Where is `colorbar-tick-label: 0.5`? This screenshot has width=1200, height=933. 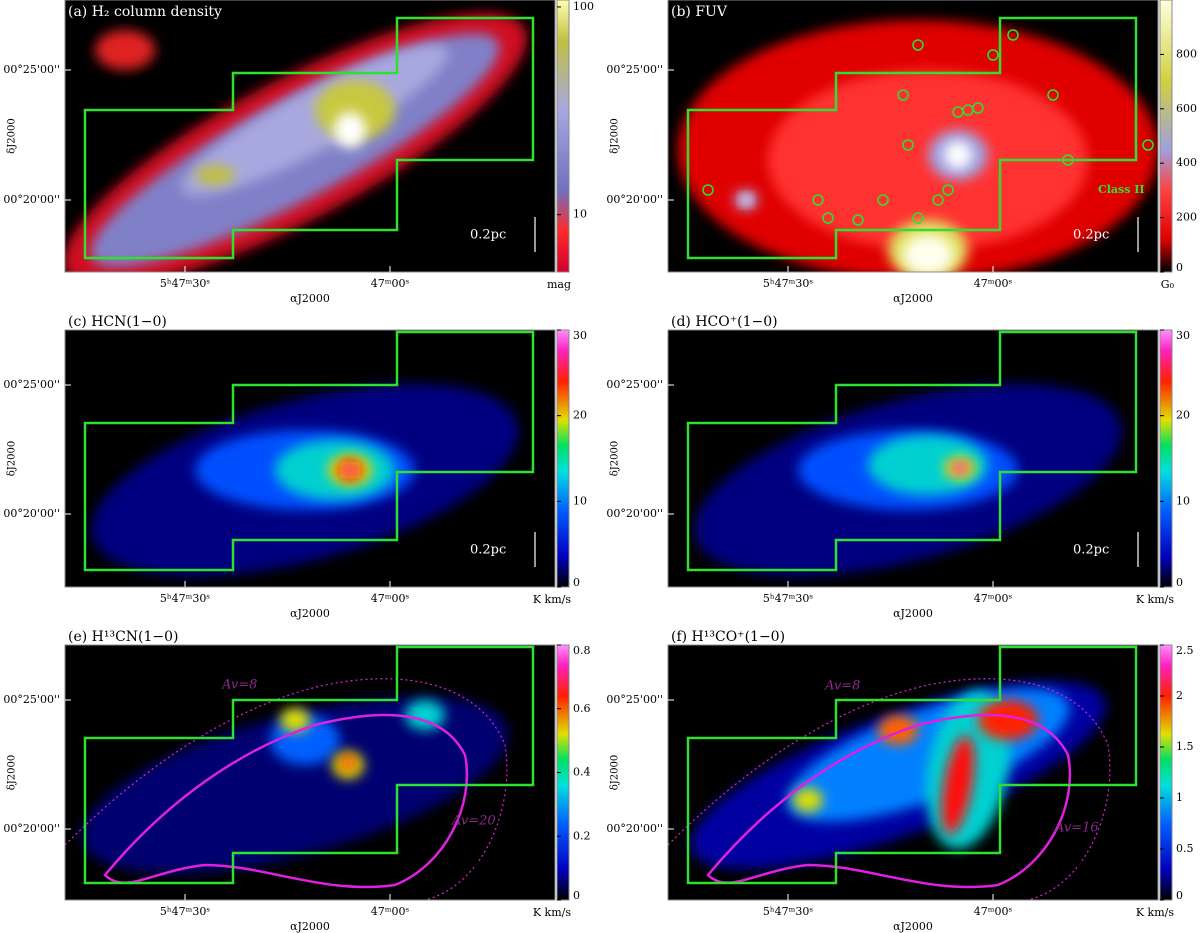
colorbar-tick-label: 0.5 is located at coordinates (1185, 848).